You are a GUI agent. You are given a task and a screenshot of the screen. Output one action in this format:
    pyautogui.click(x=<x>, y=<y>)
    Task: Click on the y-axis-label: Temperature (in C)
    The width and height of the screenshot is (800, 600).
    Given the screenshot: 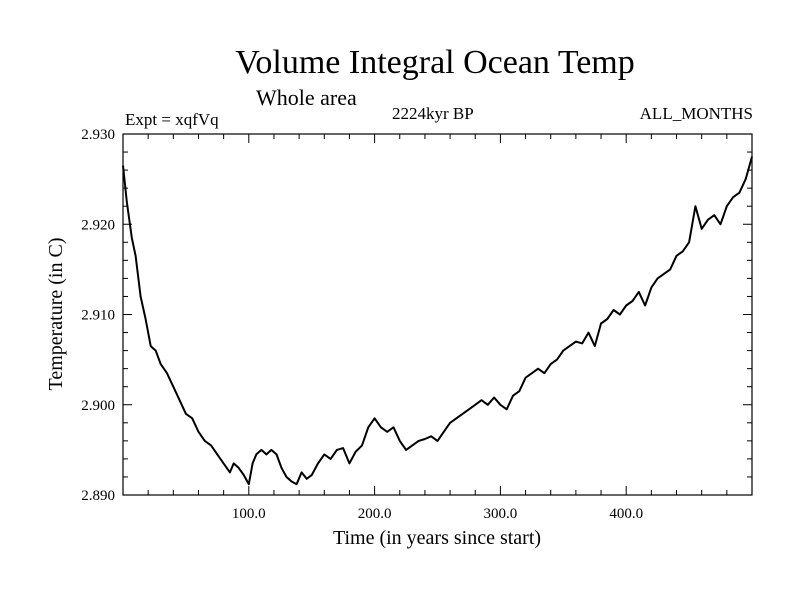 What is the action you would take?
    pyautogui.click(x=56, y=314)
    